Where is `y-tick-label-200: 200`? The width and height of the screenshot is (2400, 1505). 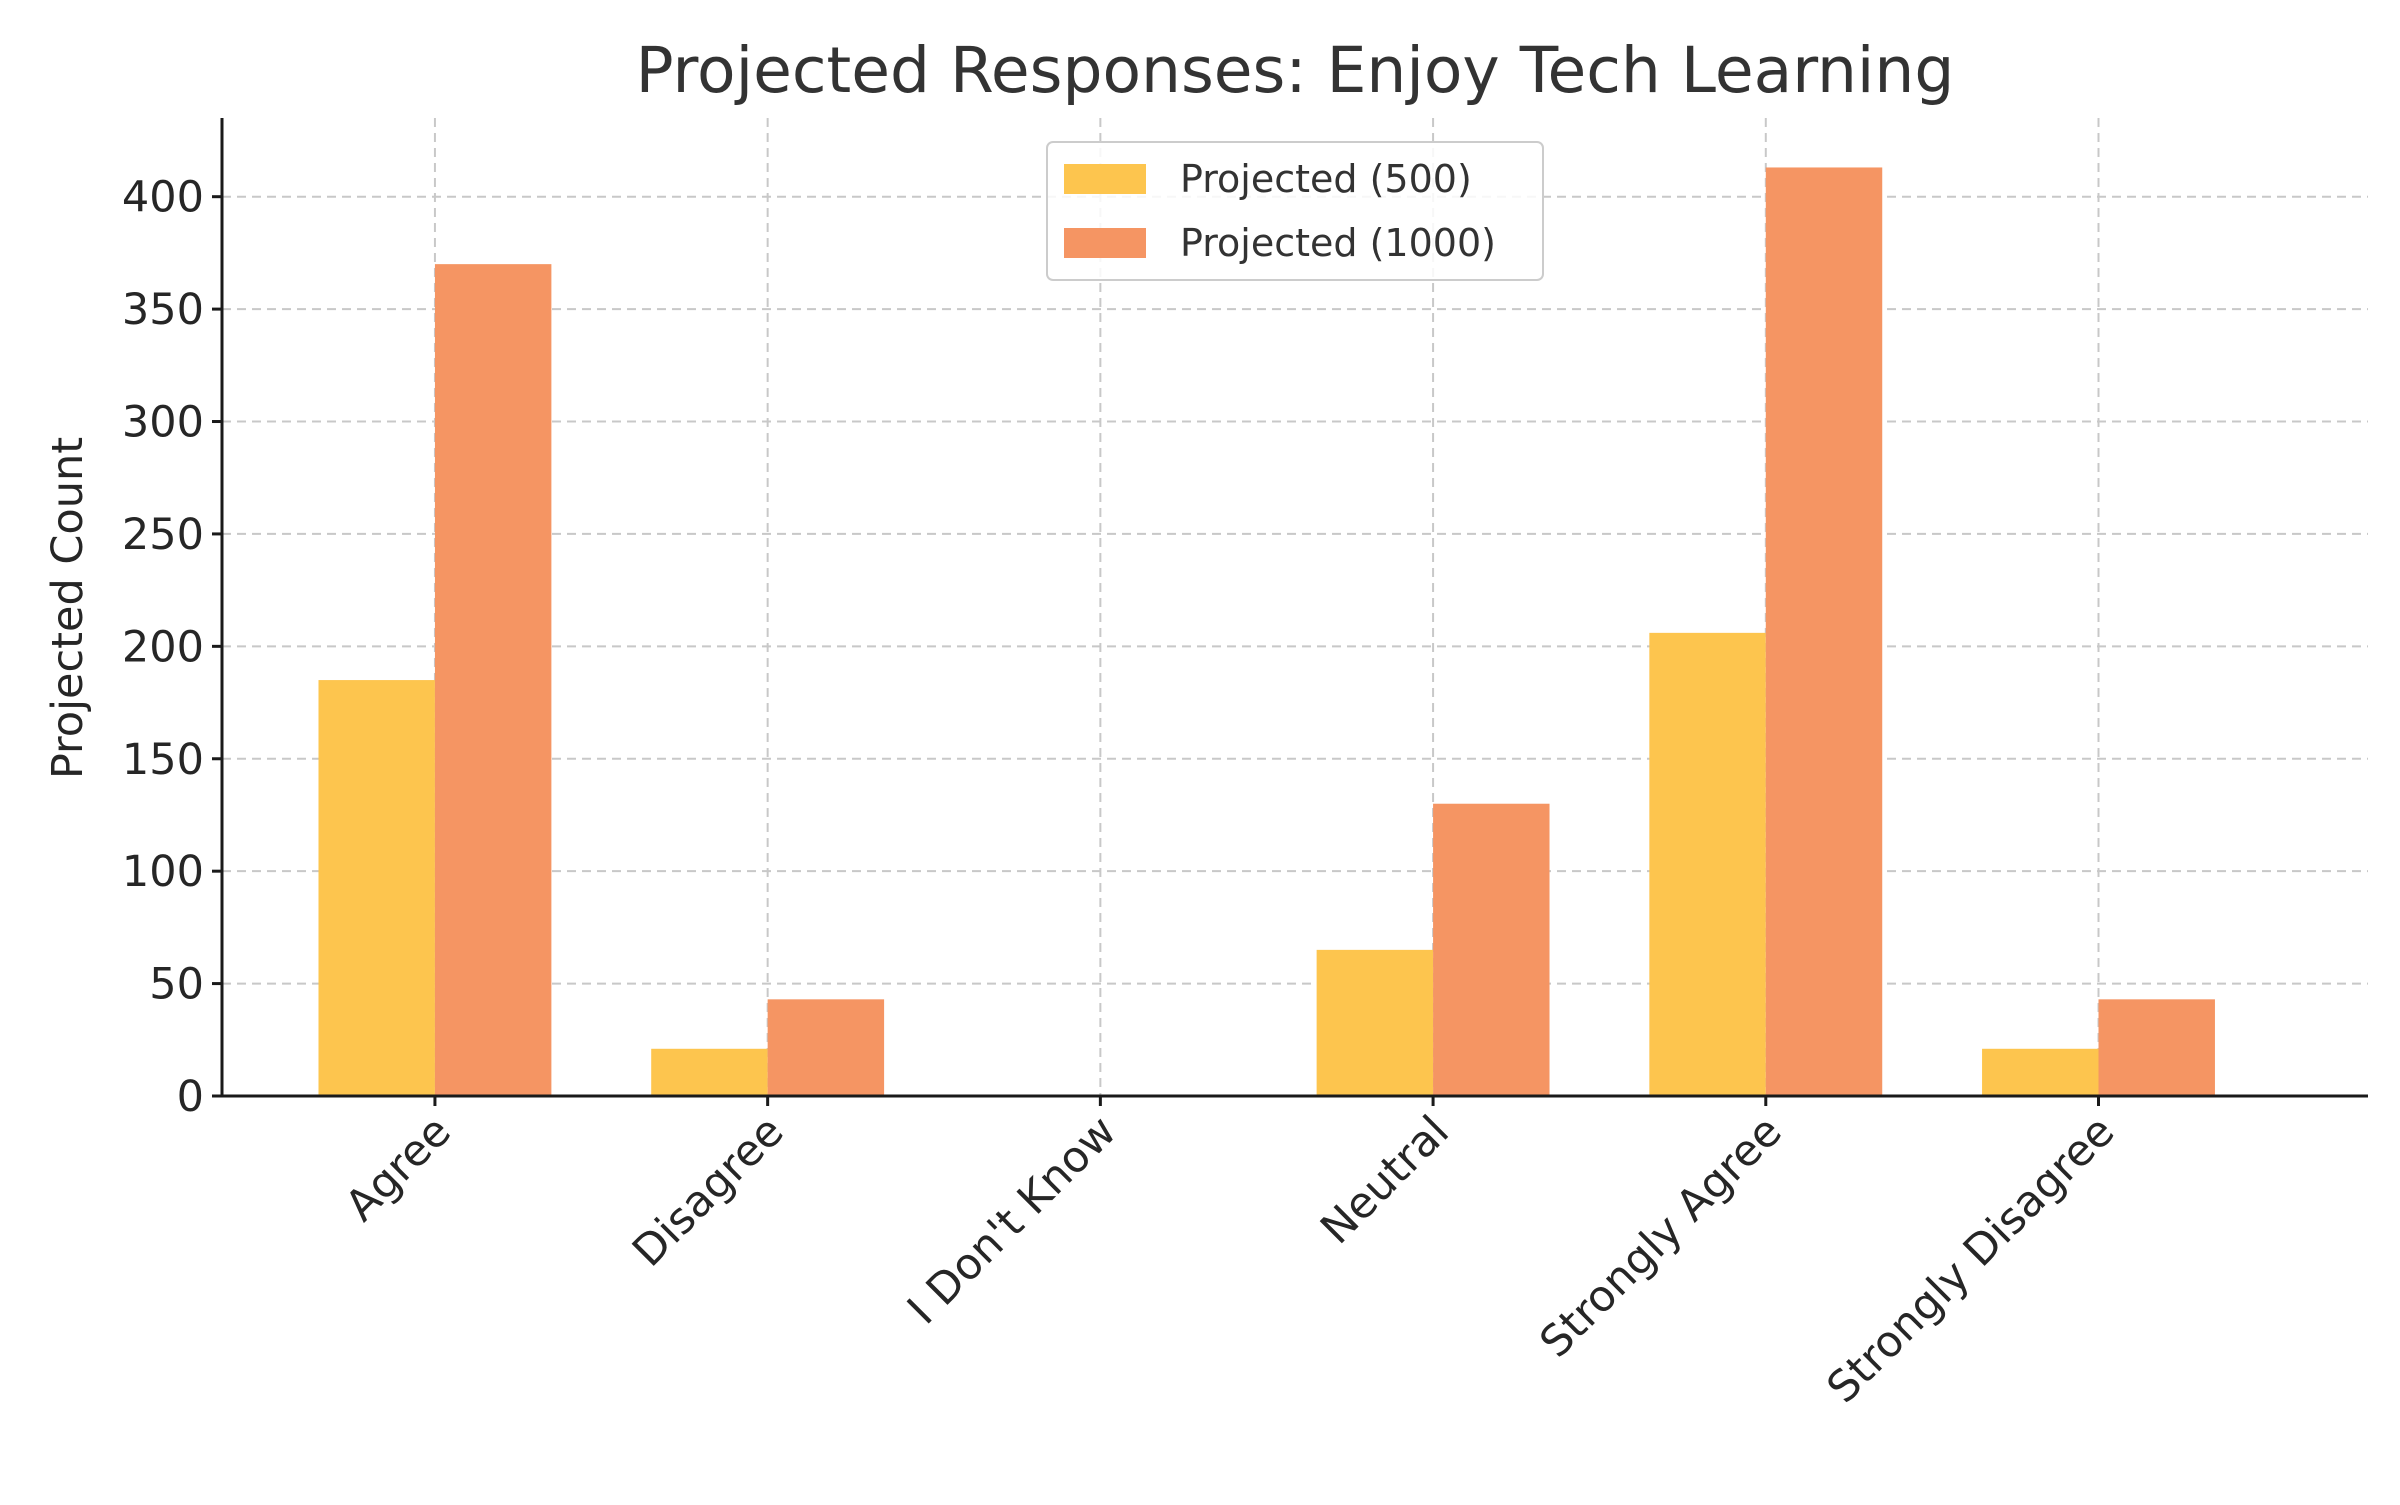 y-tick-label-200: 200 is located at coordinates (163, 647).